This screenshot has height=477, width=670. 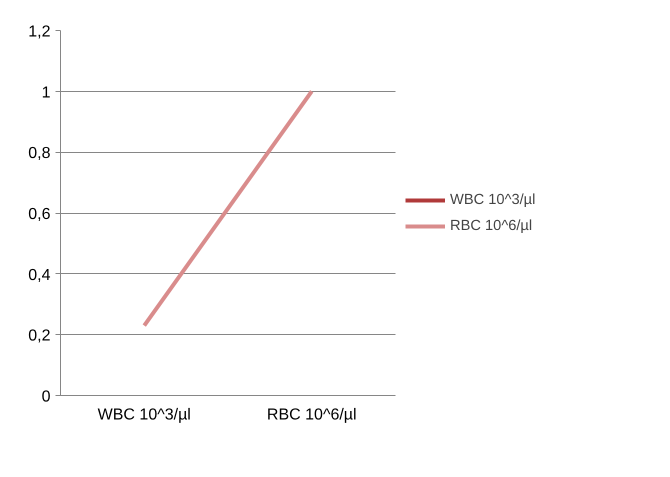 What do you see at coordinates (39, 153) in the screenshot?
I see `y-tick-label: 0,8` at bounding box center [39, 153].